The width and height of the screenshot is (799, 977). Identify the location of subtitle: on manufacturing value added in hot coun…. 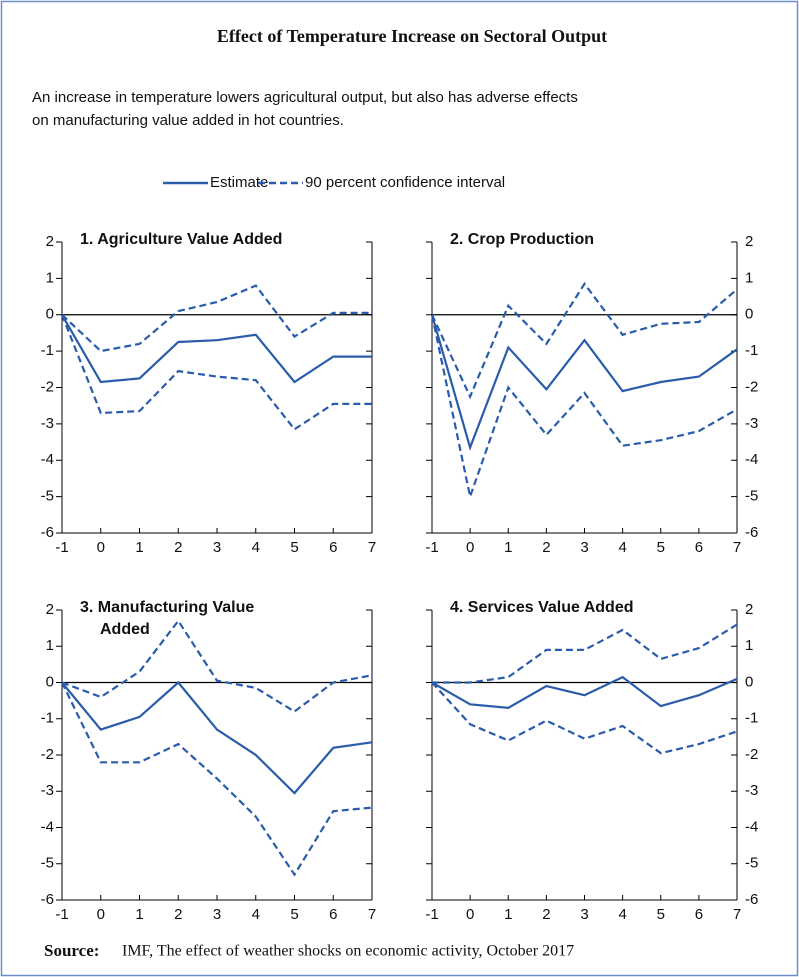
(188, 120).